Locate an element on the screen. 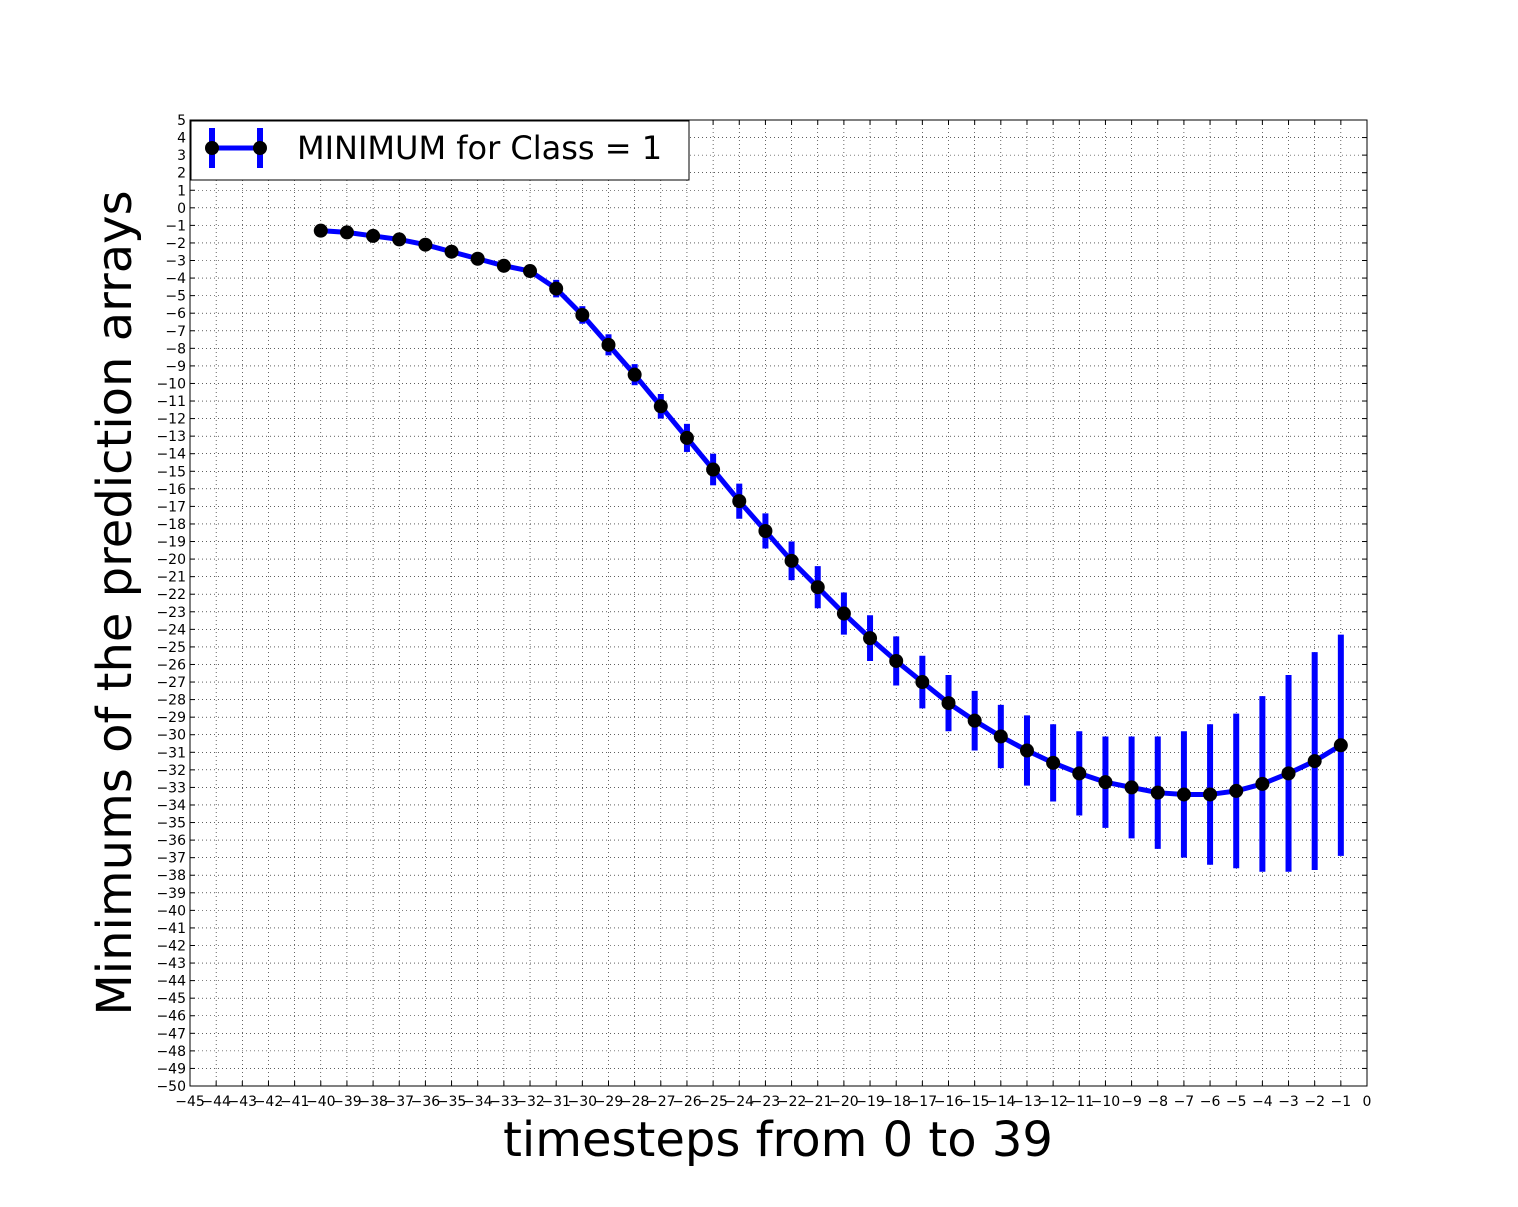 The height and width of the screenshot is (1207, 1518). x-tick-label: −33 is located at coordinates (504, 1102).